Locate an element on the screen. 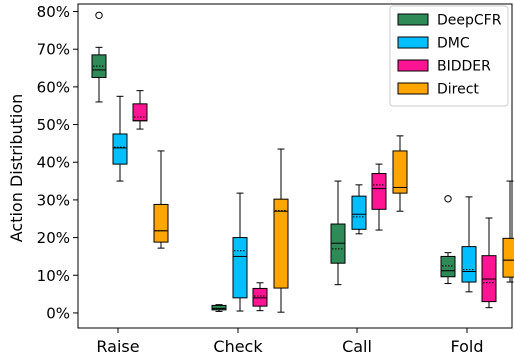  legend-label-dmc: DMC is located at coordinates (453, 44).